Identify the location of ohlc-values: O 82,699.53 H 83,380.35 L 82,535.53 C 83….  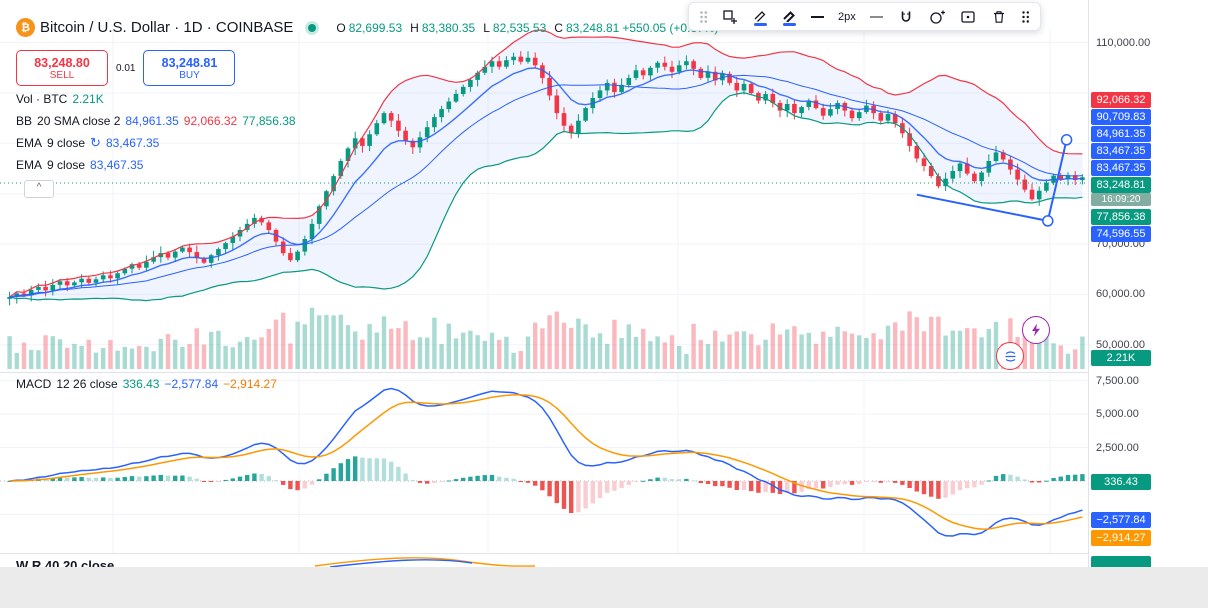
(524, 28).